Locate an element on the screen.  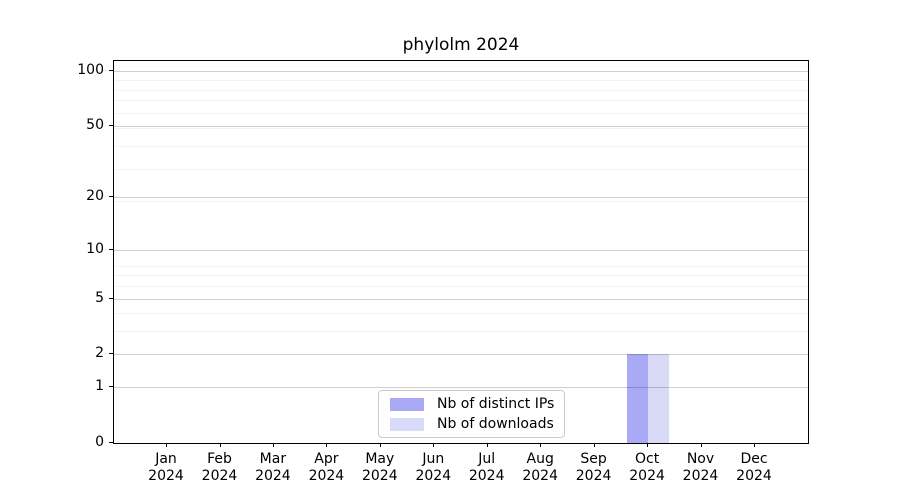
y-tick-label: 100 is located at coordinates (90, 69).